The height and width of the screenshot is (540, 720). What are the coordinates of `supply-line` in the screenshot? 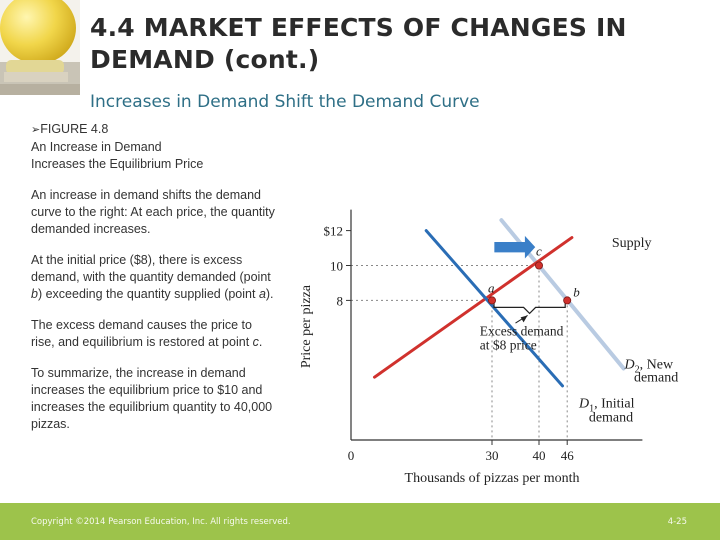 It's located at (473, 307).